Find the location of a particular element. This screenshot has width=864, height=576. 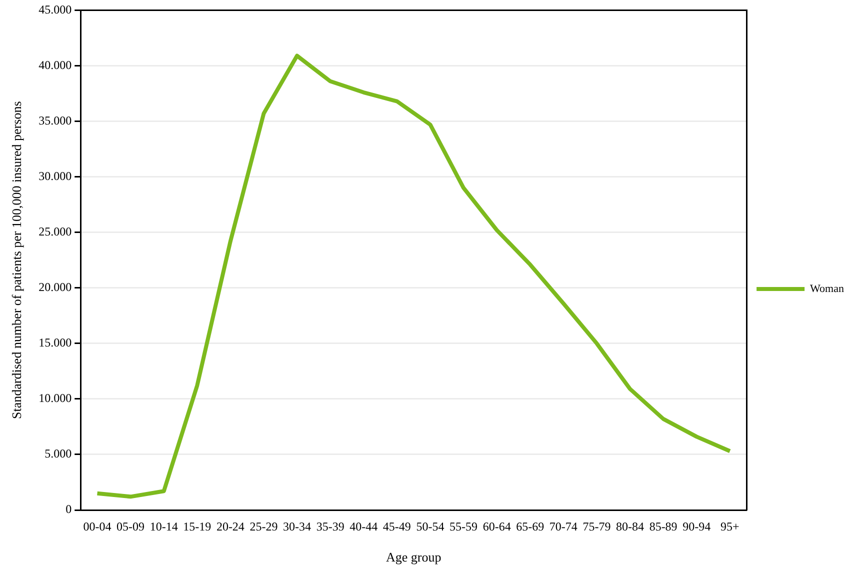

y-tick-label: 20.000 is located at coordinates (55, 287).